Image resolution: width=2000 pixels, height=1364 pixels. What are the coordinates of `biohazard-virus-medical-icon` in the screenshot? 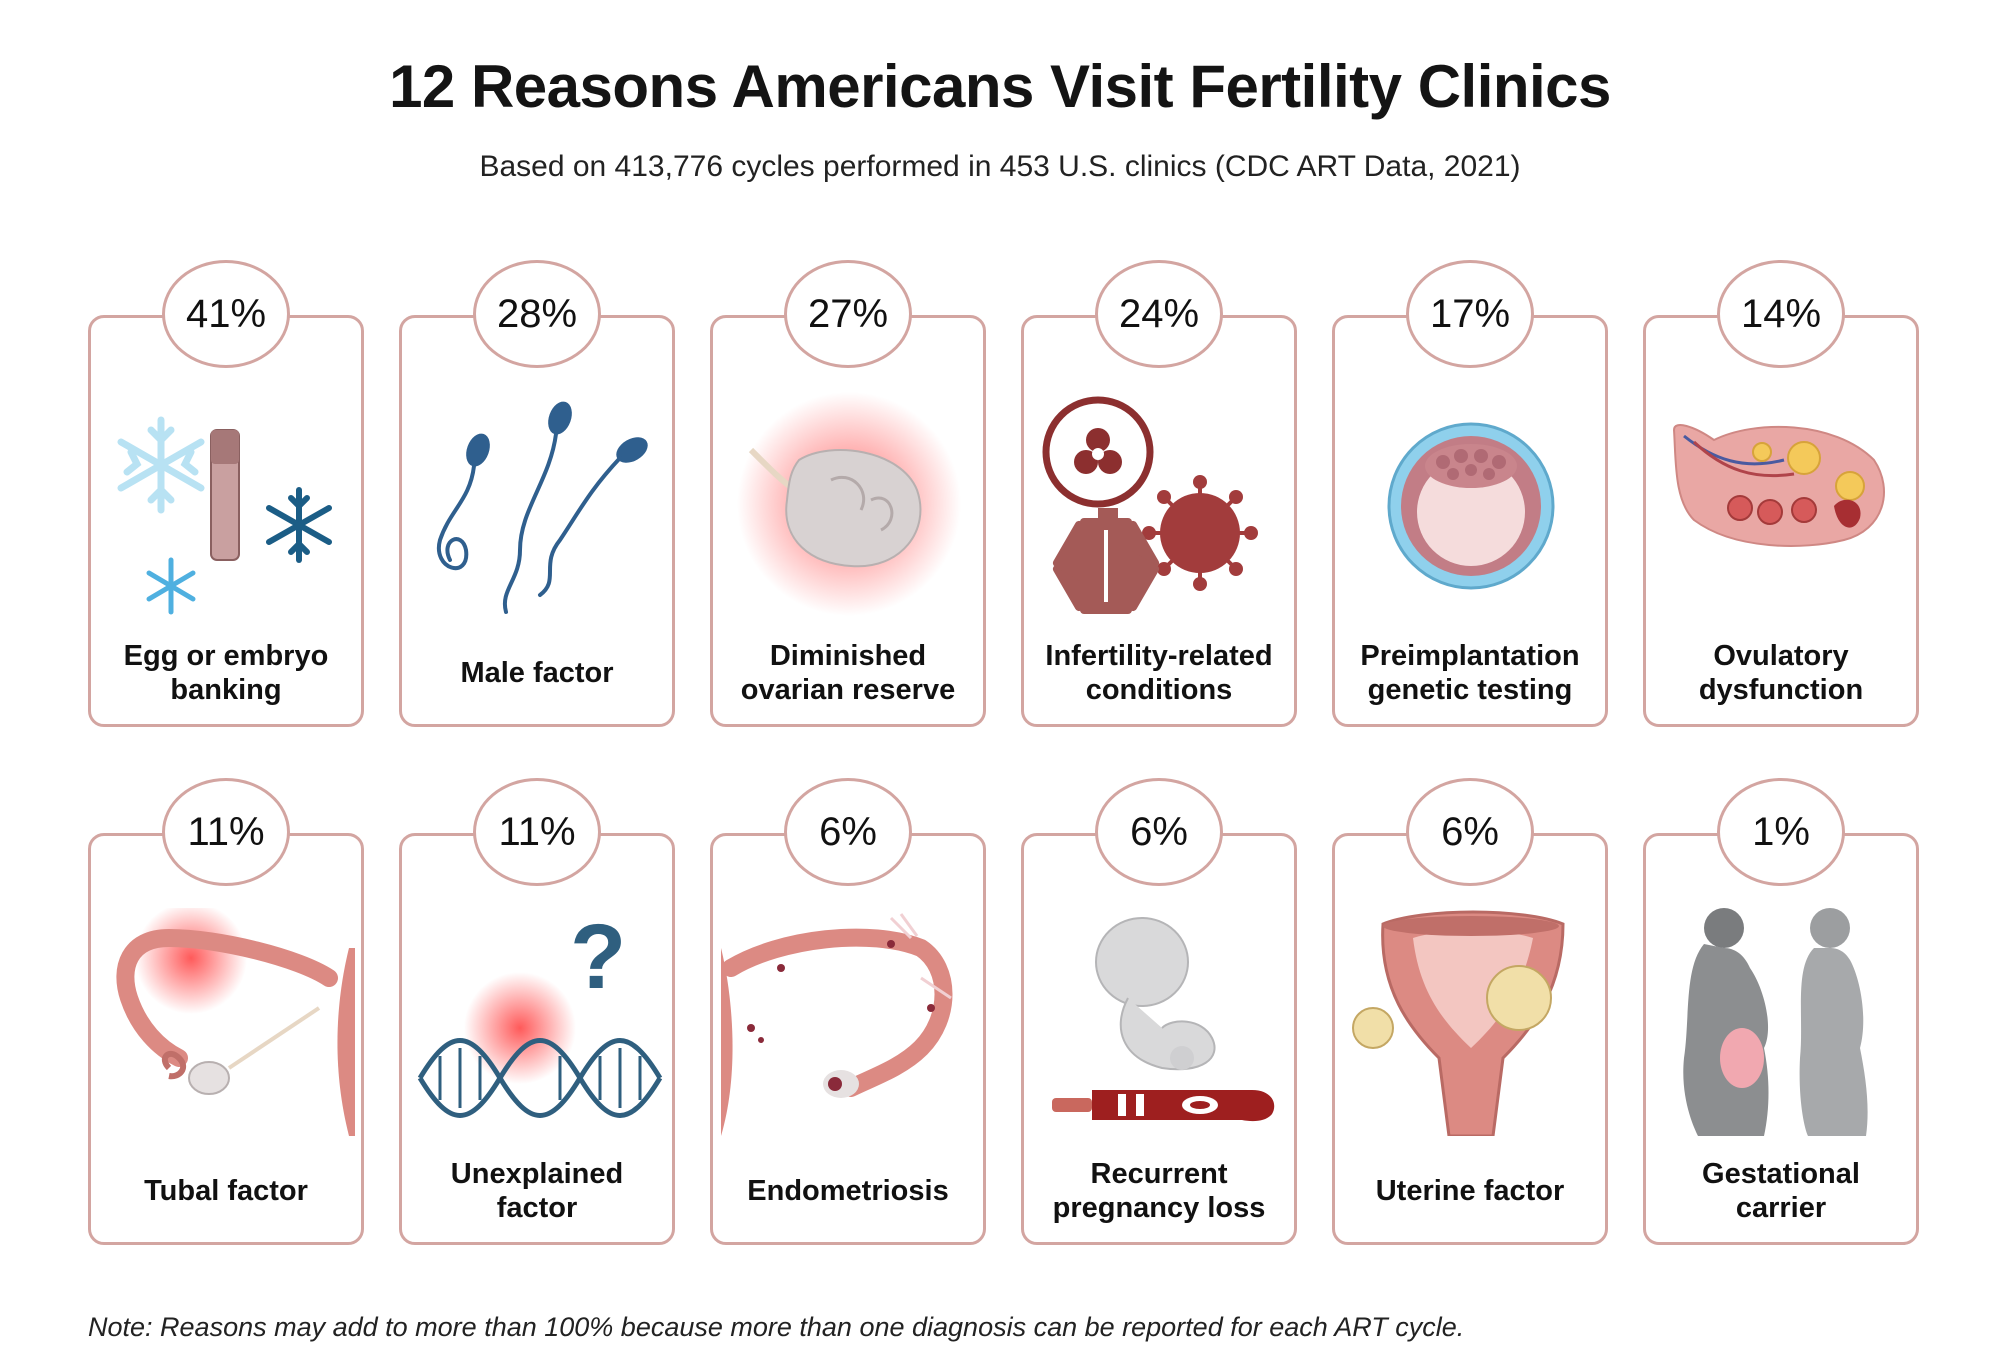 It's located at (1150, 505).